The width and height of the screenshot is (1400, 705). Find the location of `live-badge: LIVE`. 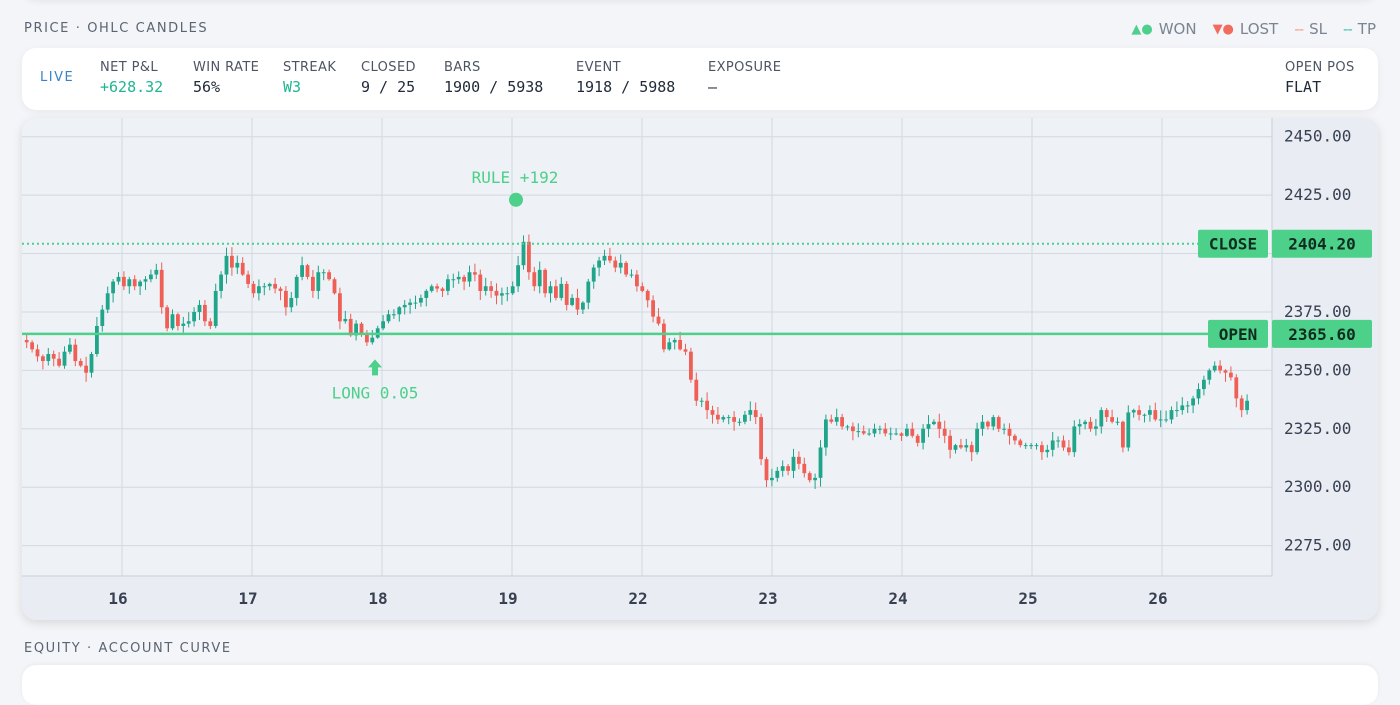

live-badge: LIVE is located at coordinates (57, 77).